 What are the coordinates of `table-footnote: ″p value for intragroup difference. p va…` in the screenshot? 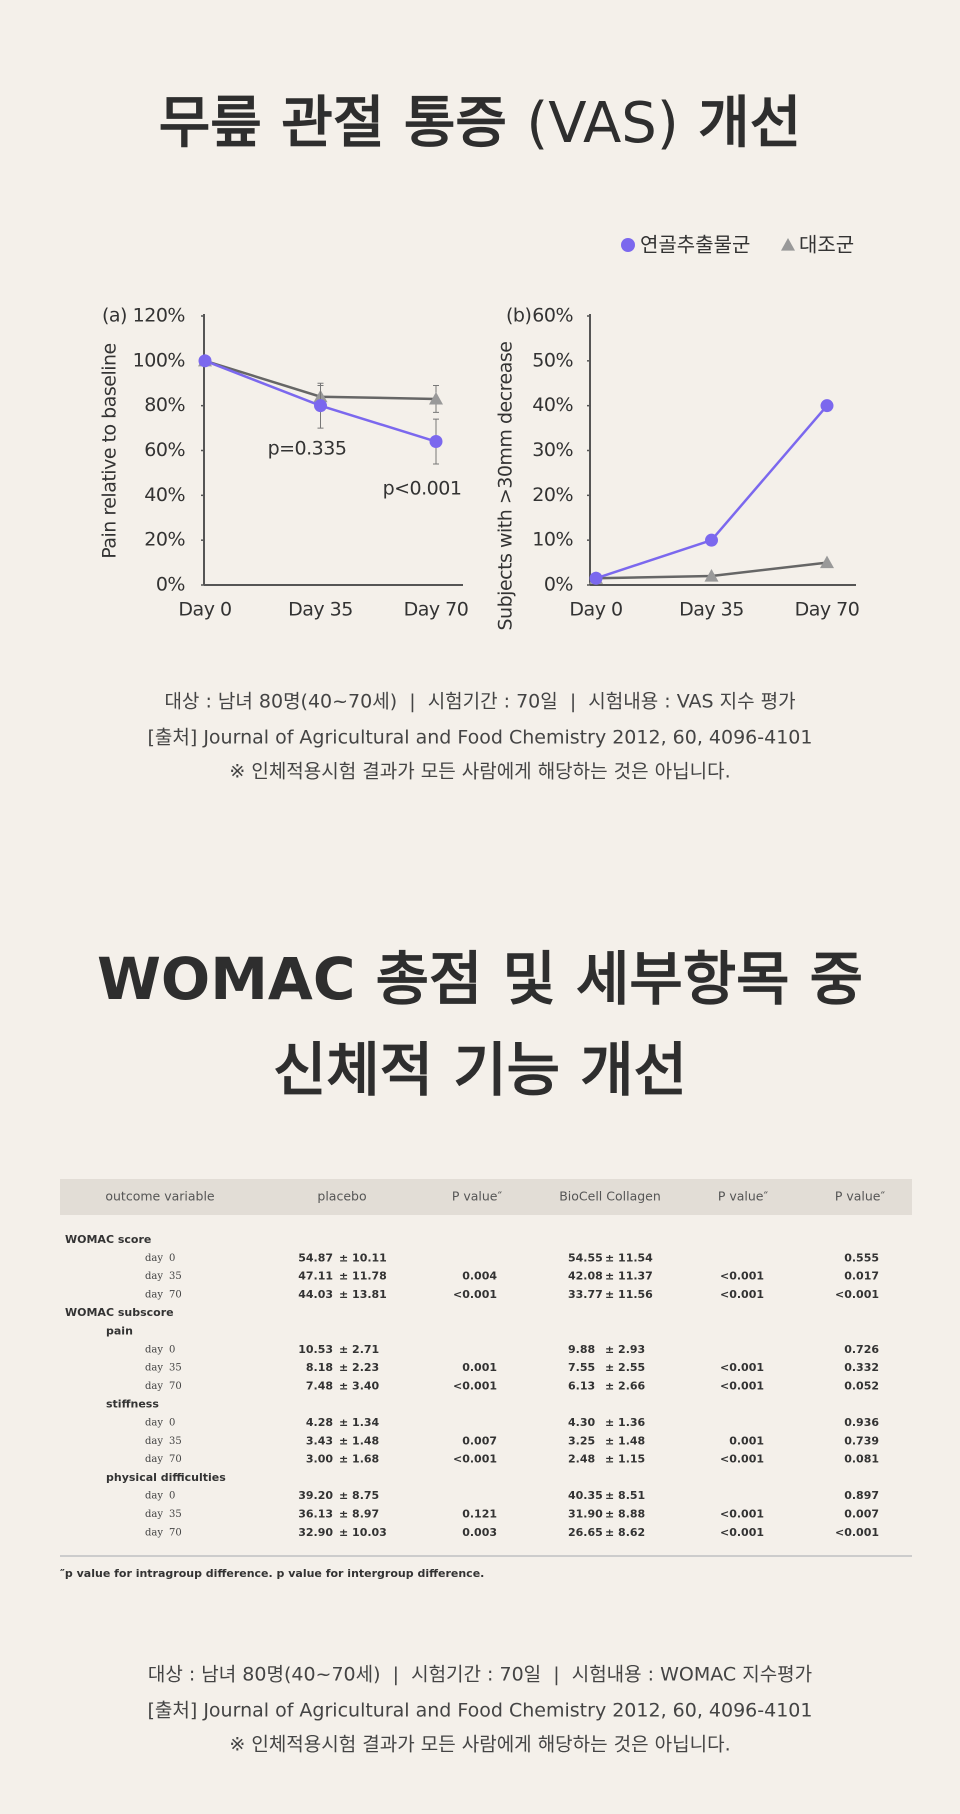 It's located at (272, 1573).